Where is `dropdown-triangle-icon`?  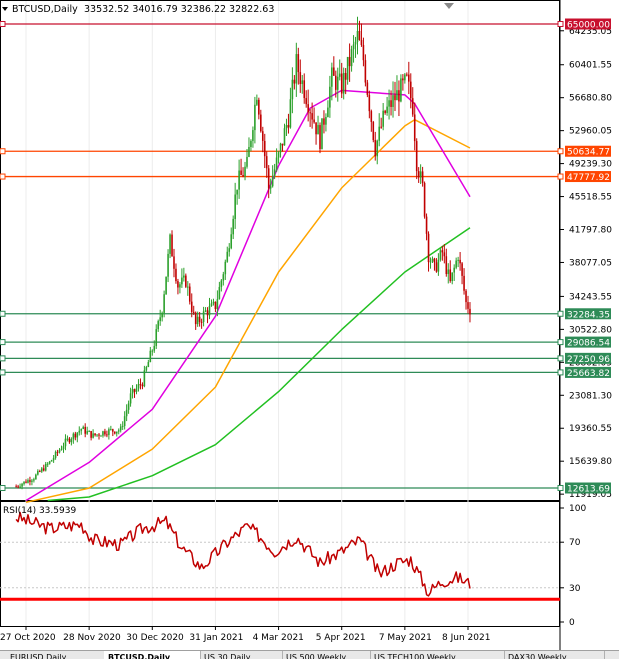
dropdown-triangle-icon is located at coordinates (5, 9).